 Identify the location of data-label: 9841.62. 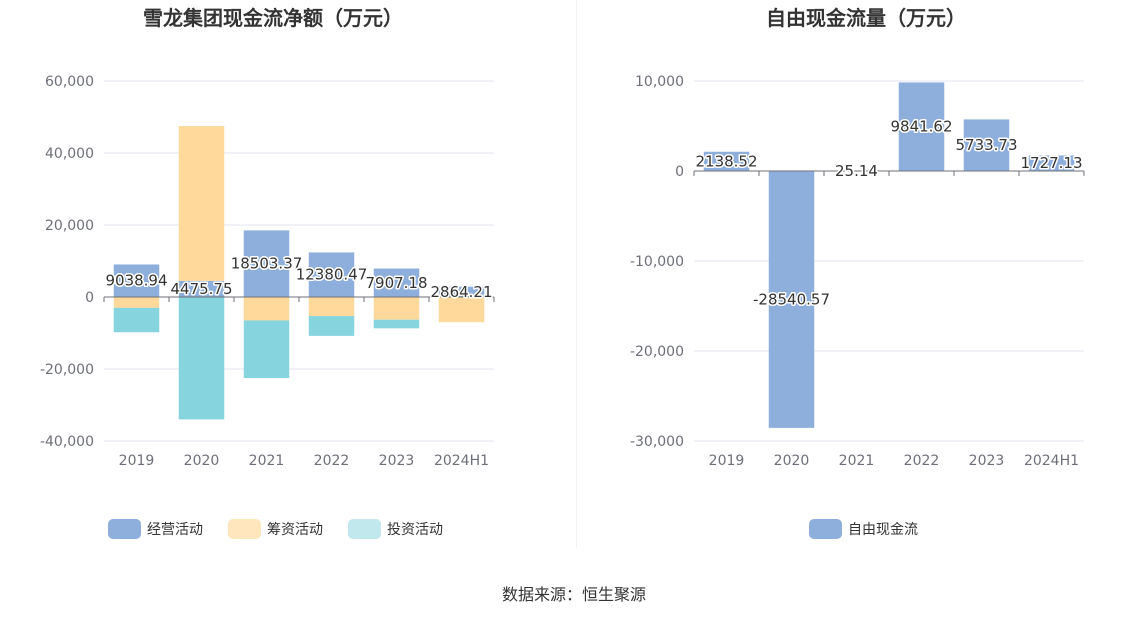
(921, 127).